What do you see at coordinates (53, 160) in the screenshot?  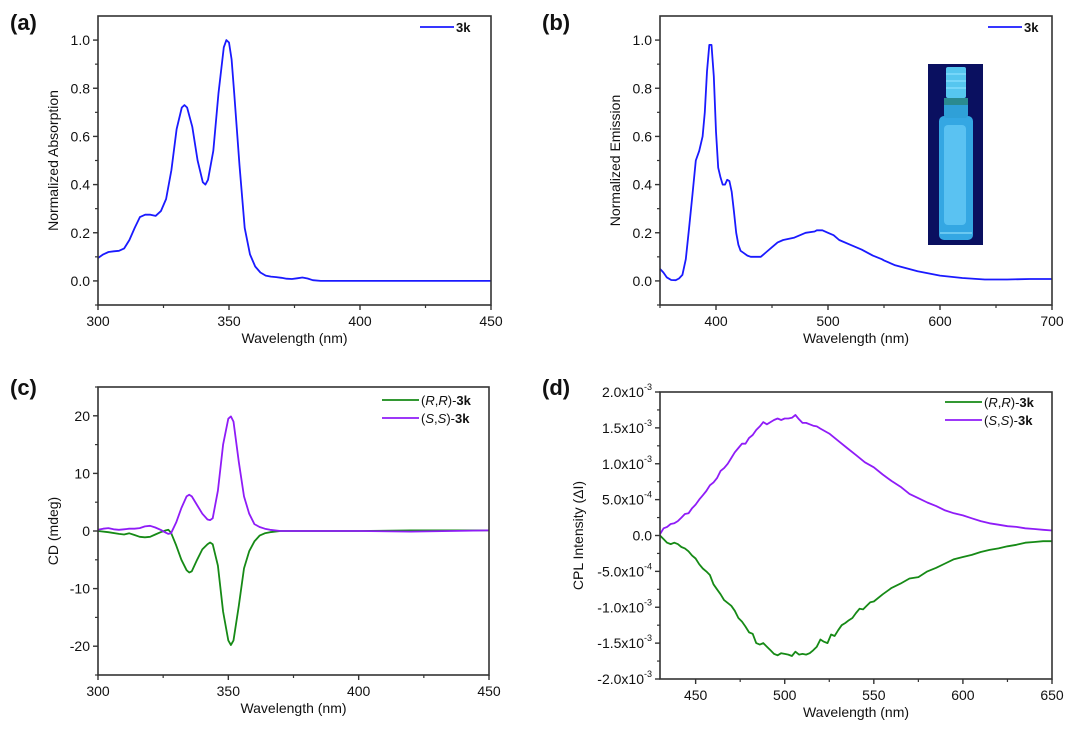 I see `y-axis-label: Normalized Absorption` at bounding box center [53, 160].